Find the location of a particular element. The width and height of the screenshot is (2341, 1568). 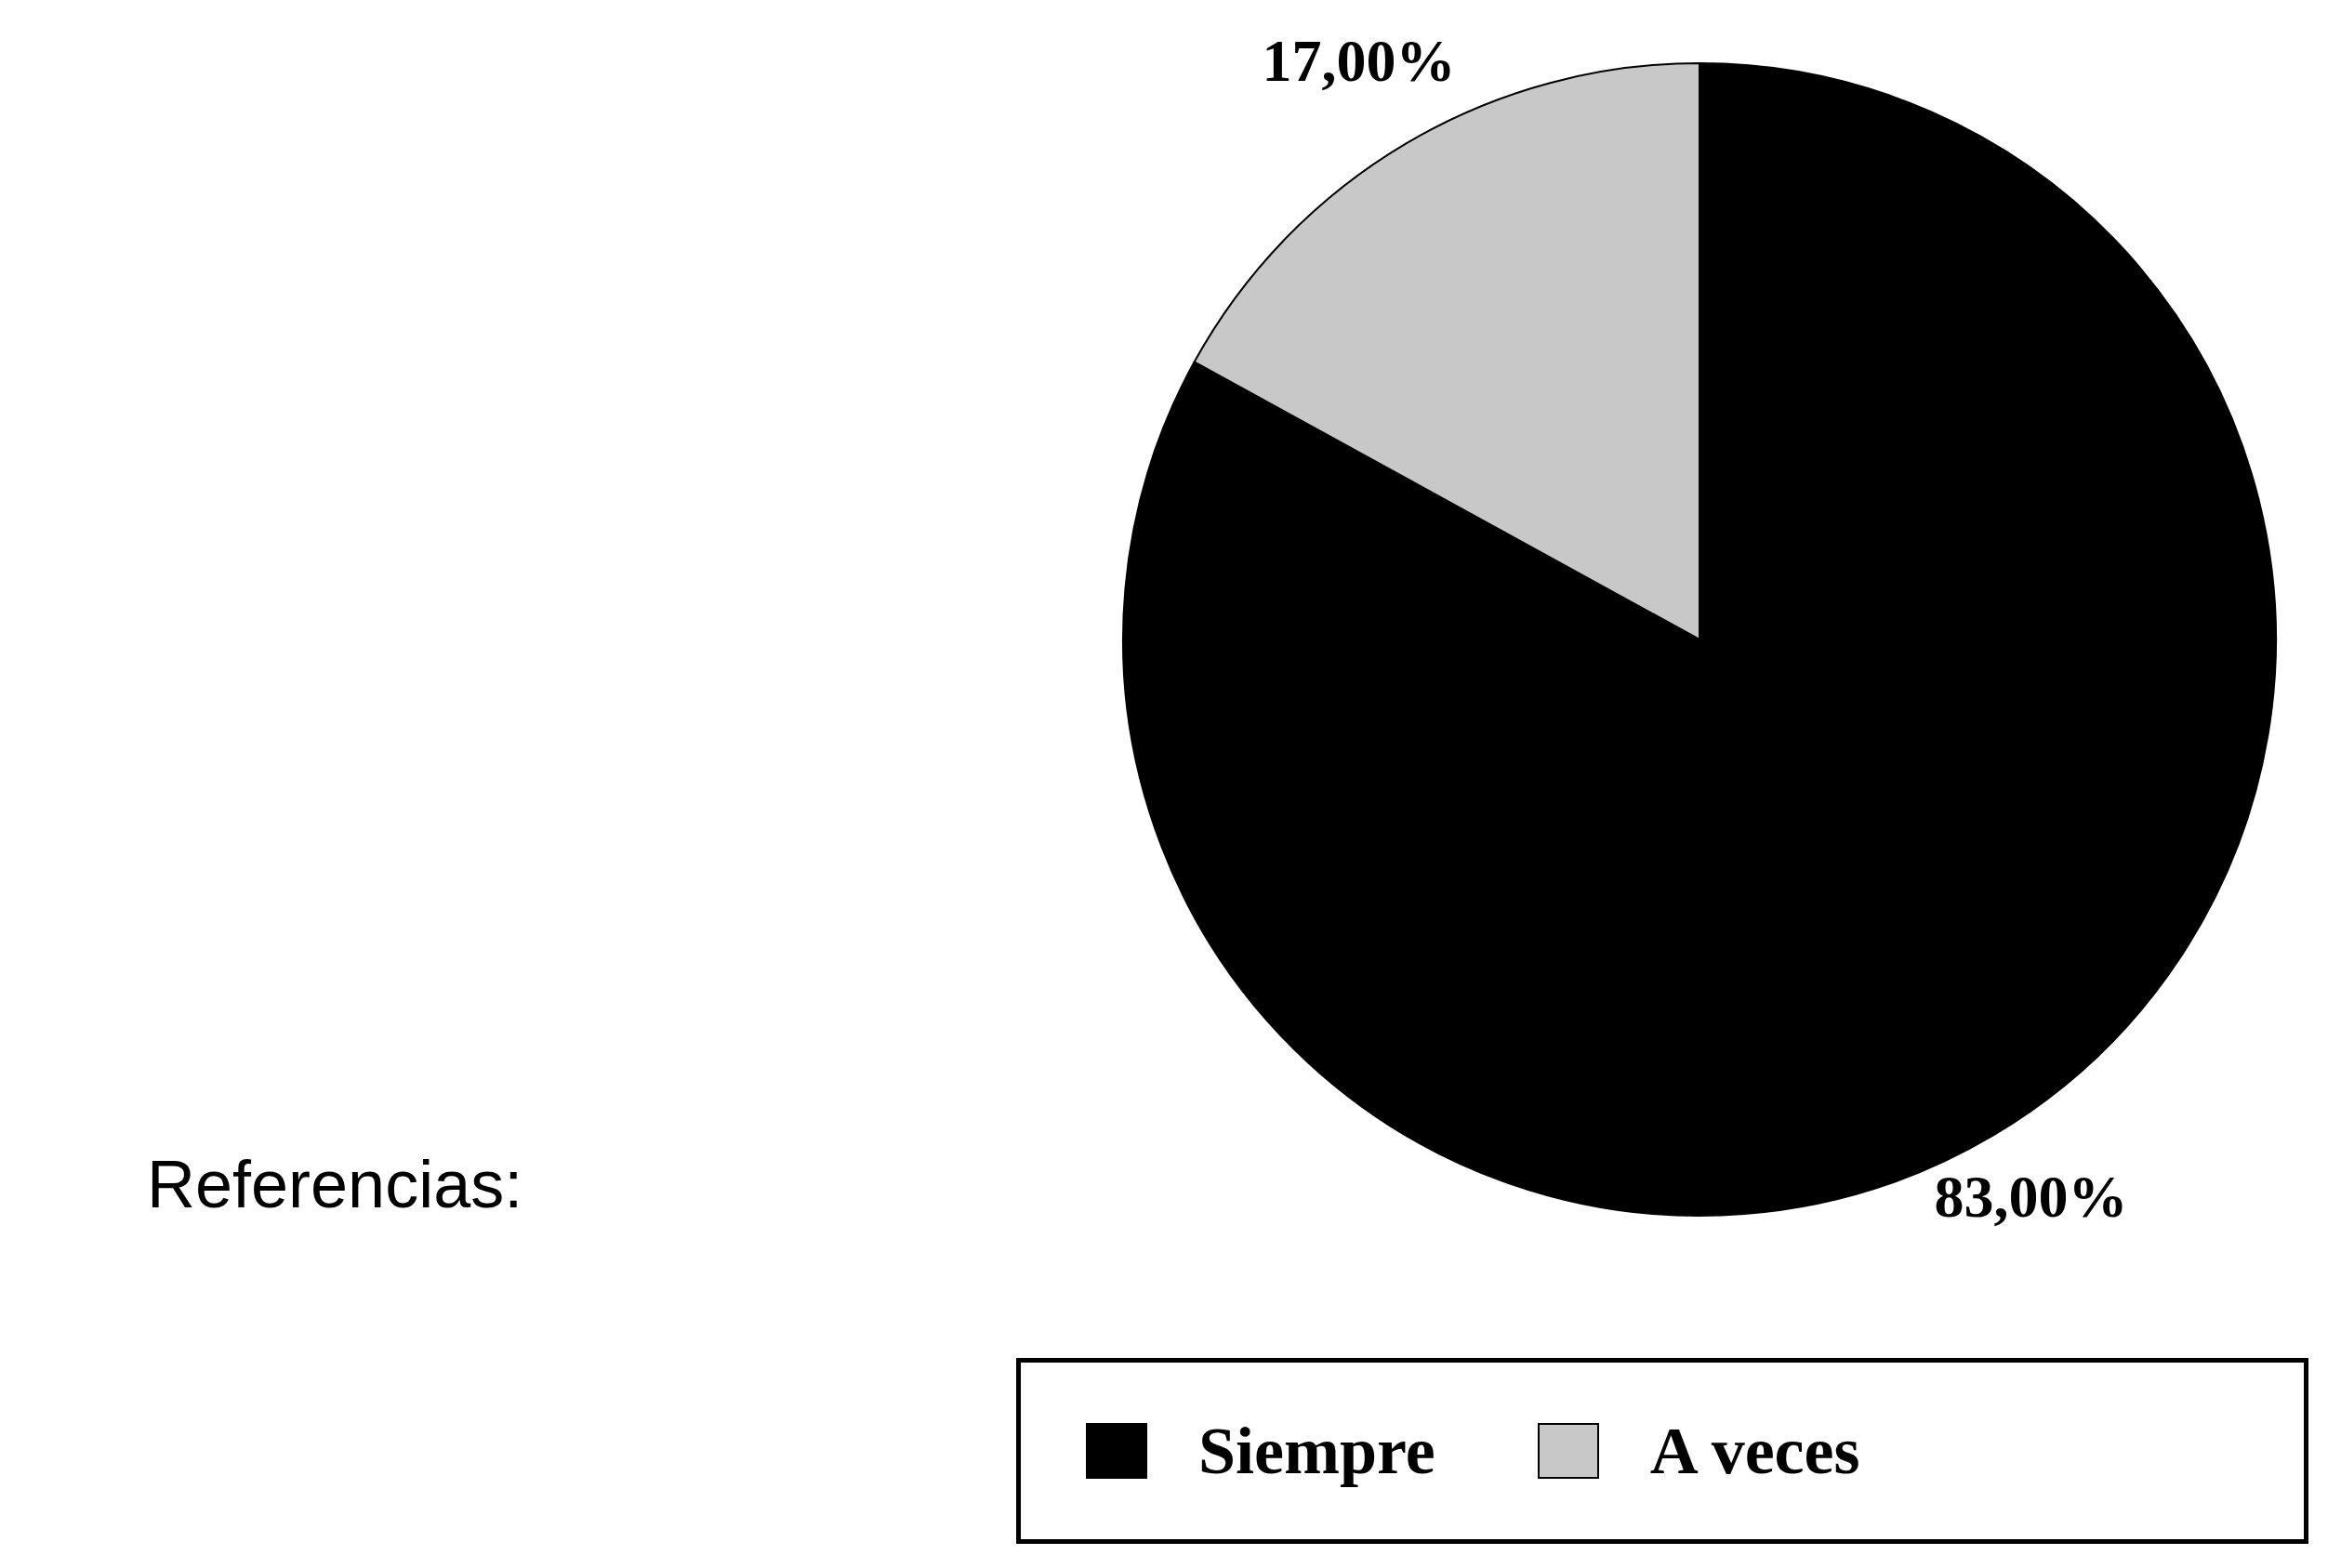

data-label: 83,00% is located at coordinates (2031, 1197).